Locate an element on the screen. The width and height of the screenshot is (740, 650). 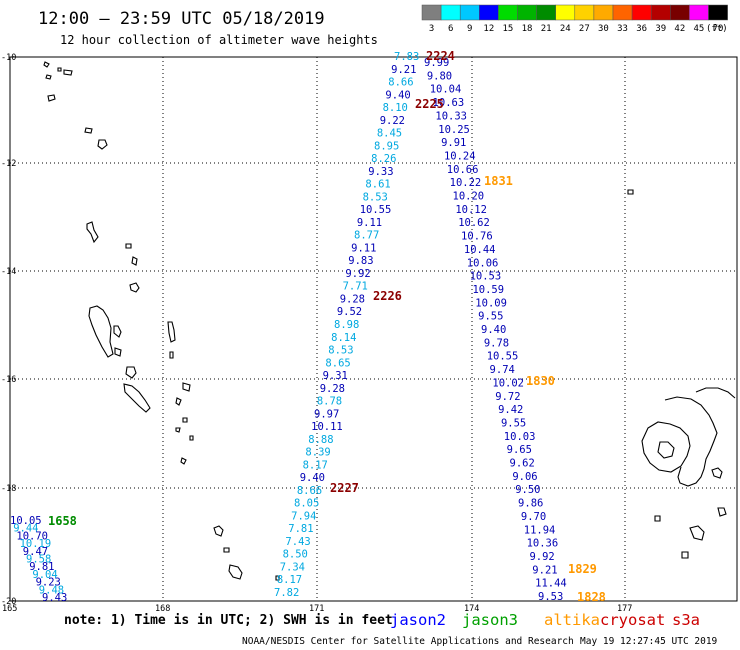
track-wave-height: 9.31 is located at coordinates (335, 376).